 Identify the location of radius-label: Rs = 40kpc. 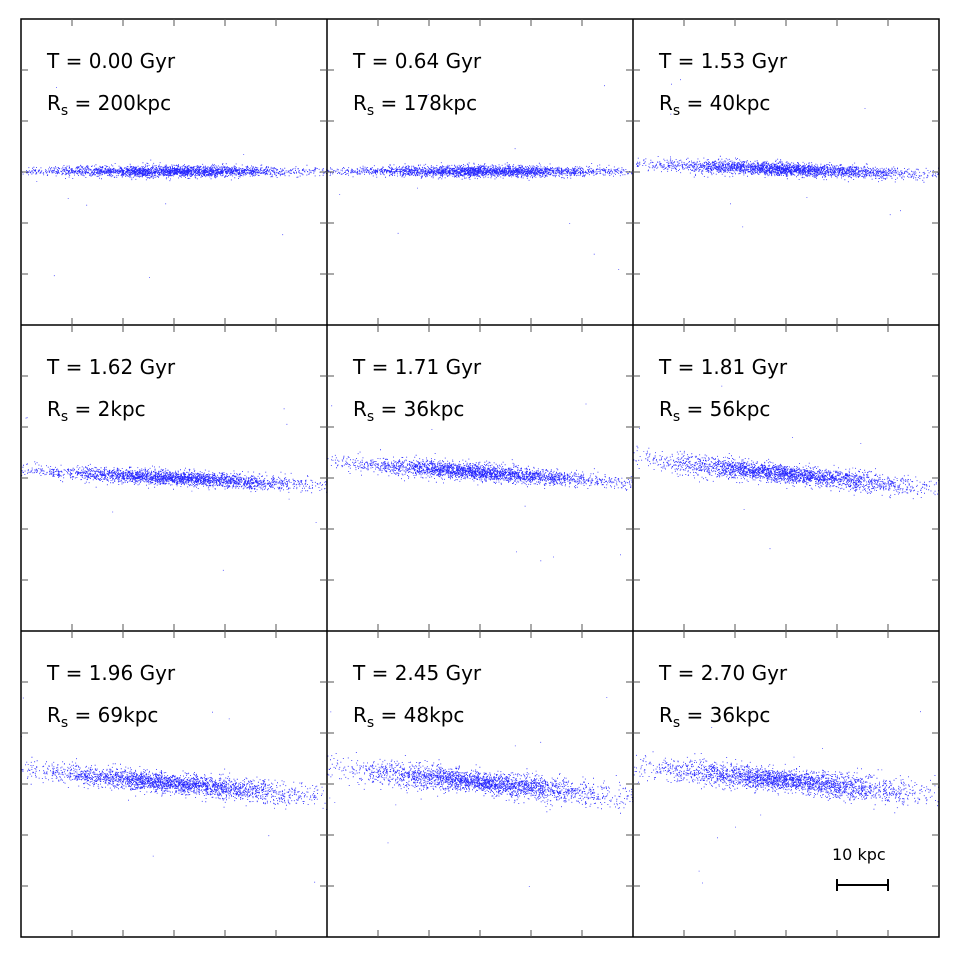
(715, 105).